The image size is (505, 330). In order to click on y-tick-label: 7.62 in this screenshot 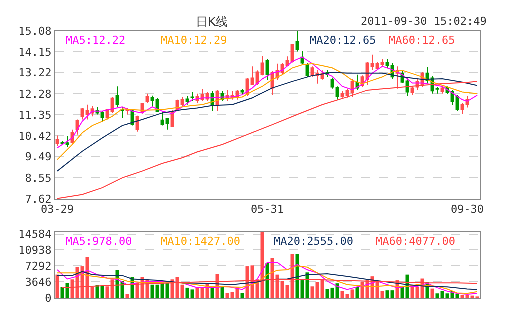, I will do `click(38, 199)`.